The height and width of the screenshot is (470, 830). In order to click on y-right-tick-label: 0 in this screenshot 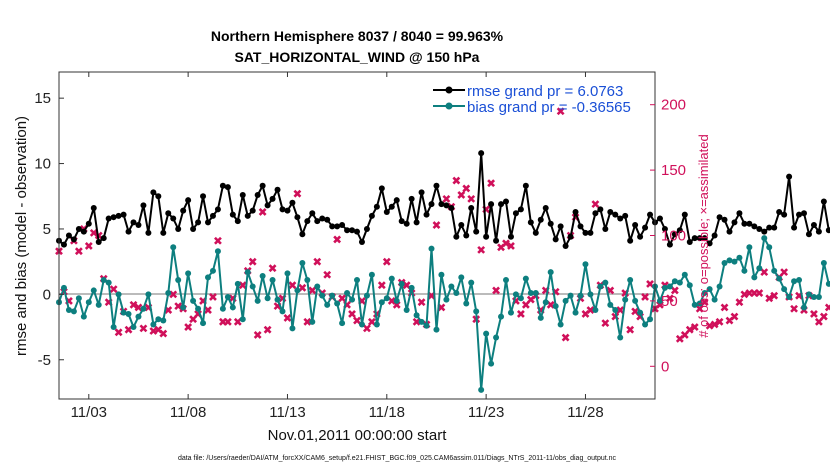, I will do `click(665, 366)`.